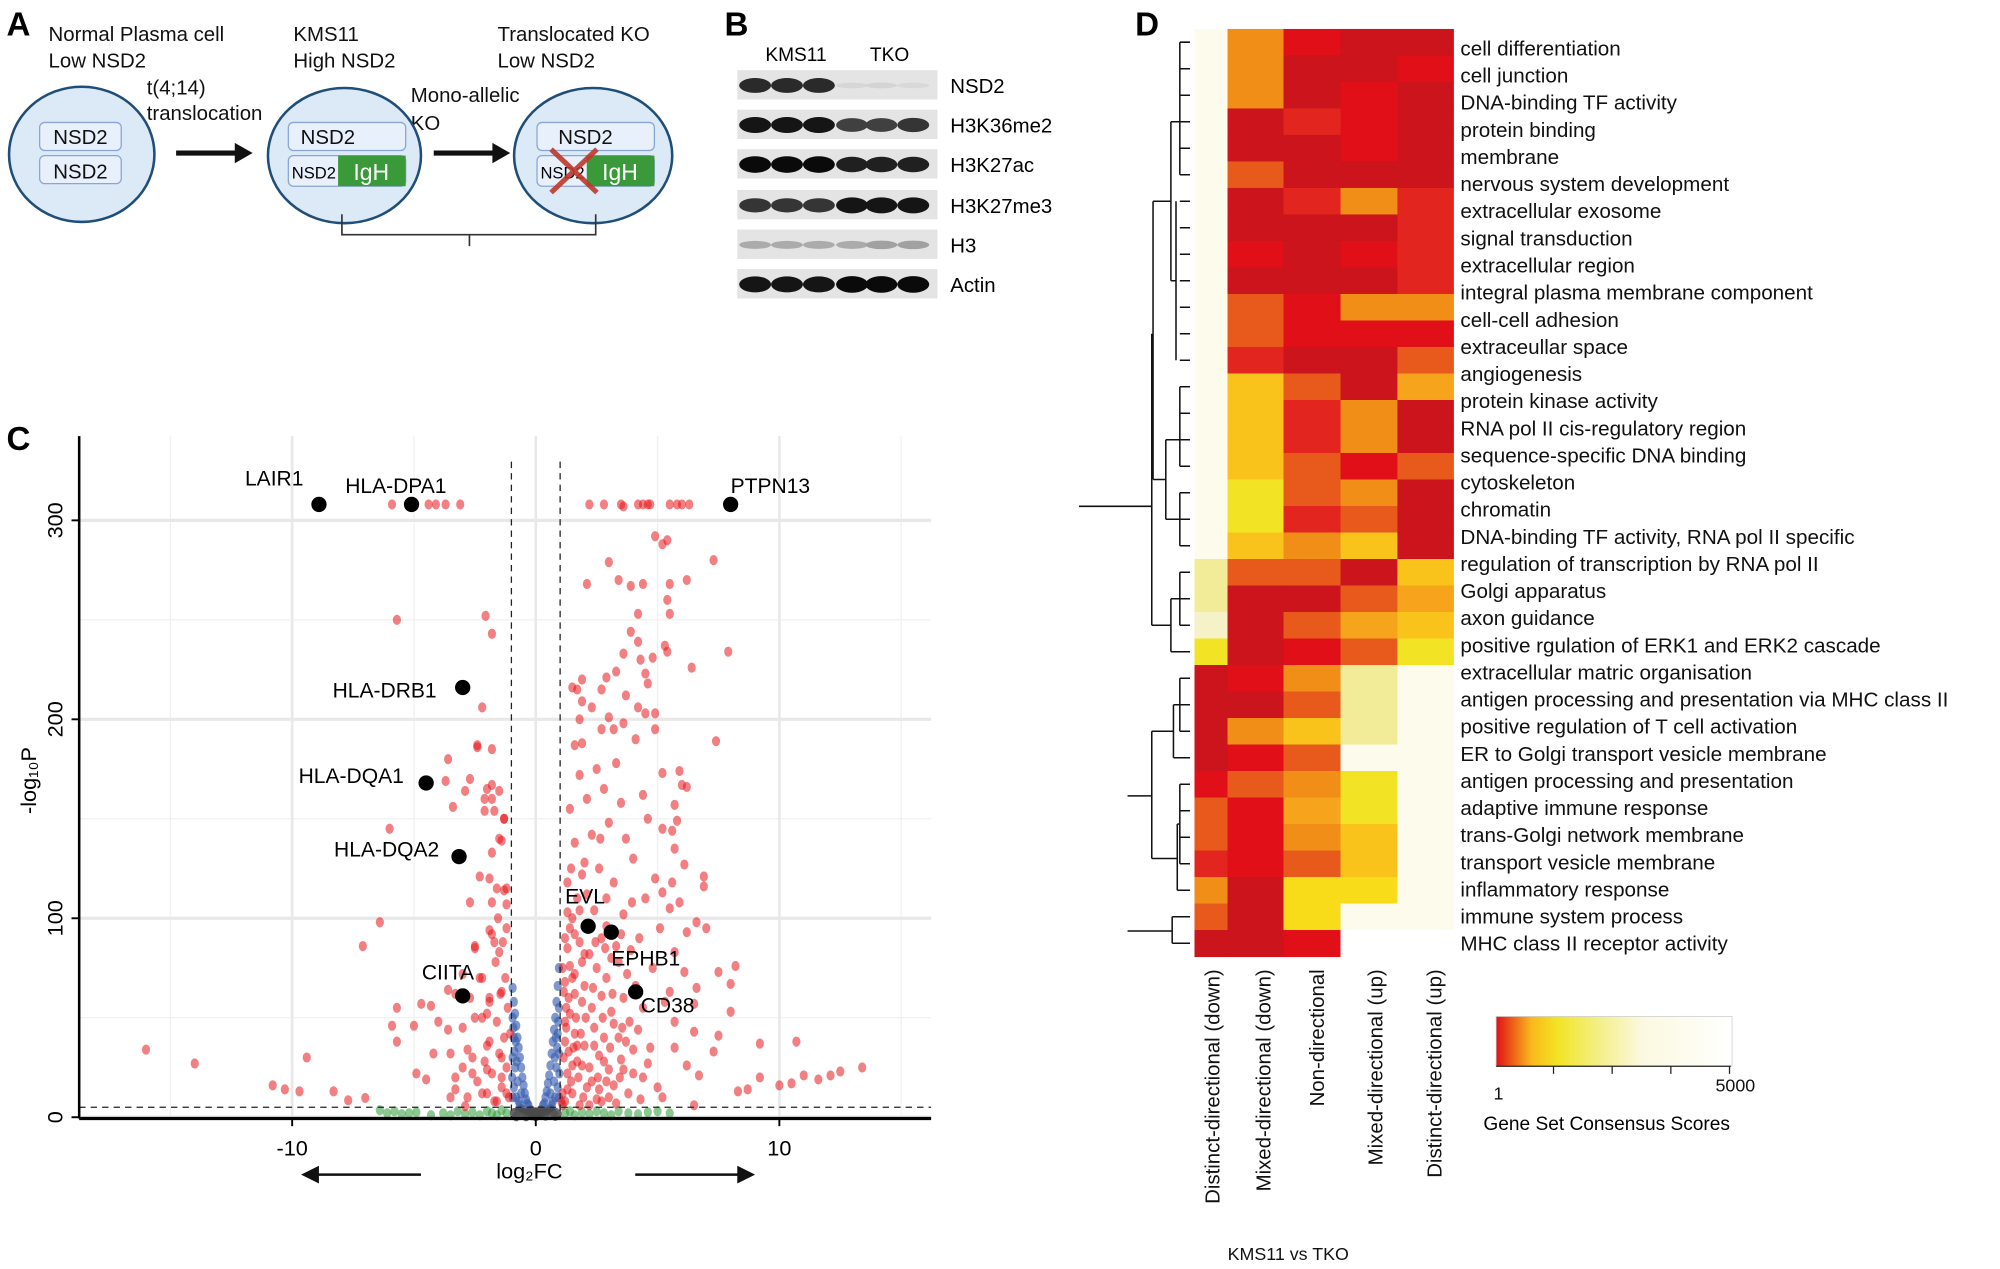  What do you see at coordinates (695, 1174) in the screenshot?
I see `arrow-right-icon` at bounding box center [695, 1174].